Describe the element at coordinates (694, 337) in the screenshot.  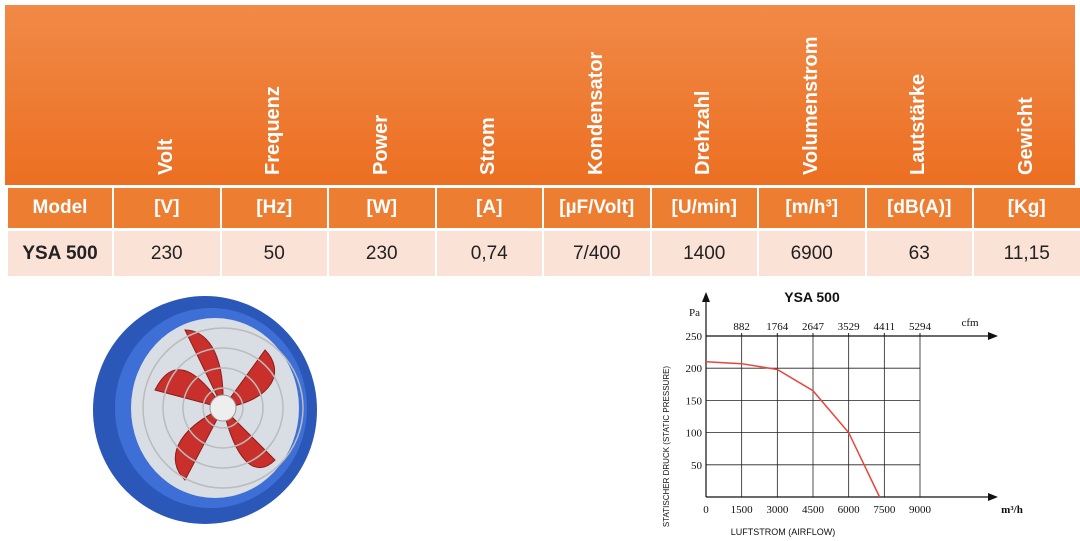
I see `y-tick-label: 250` at that location.